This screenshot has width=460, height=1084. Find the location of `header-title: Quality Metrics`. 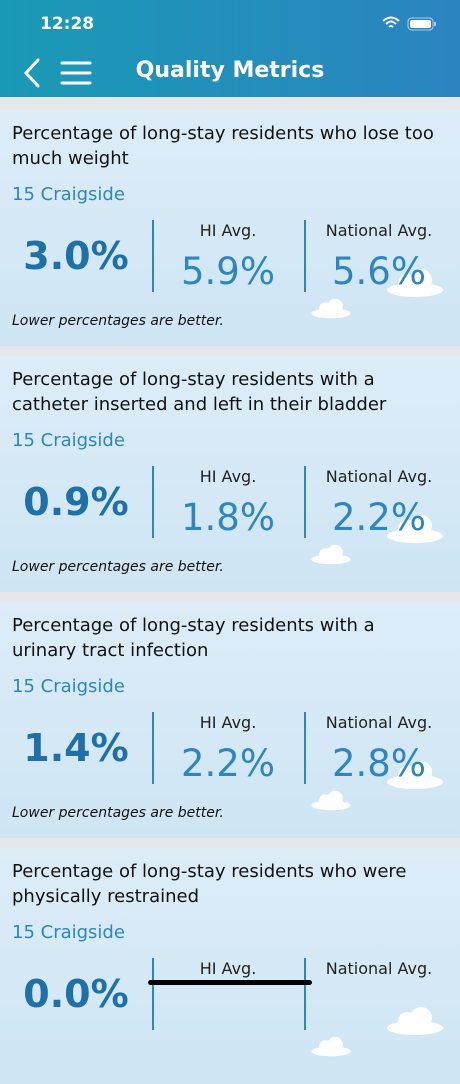

header-title: Quality Metrics is located at coordinates (230, 70).